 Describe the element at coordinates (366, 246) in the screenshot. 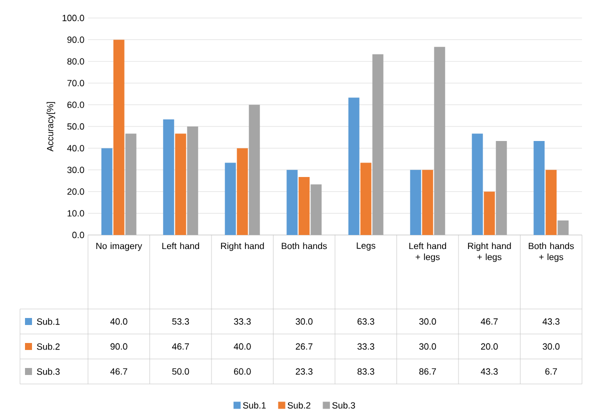

I see `x-tick-label: Legs` at that location.